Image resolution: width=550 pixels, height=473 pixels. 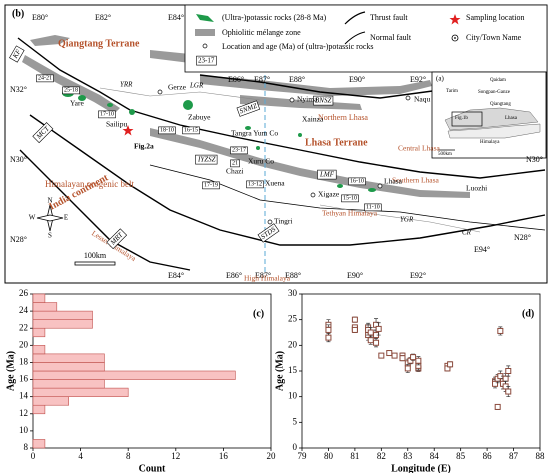 What do you see at coordinates (26, 447) in the screenshot?
I see `y-tick-label: 8` at bounding box center [26, 447].